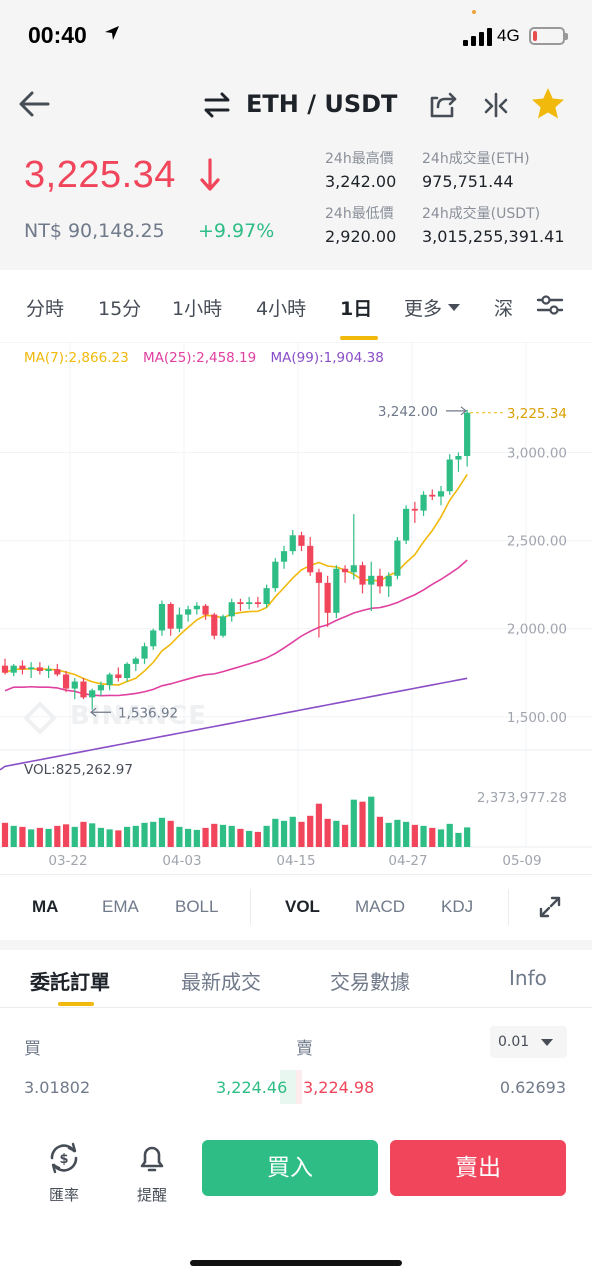 The width and height of the screenshot is (592, 1280). I want to click on buy-button: 買入, so click(290, 1168).